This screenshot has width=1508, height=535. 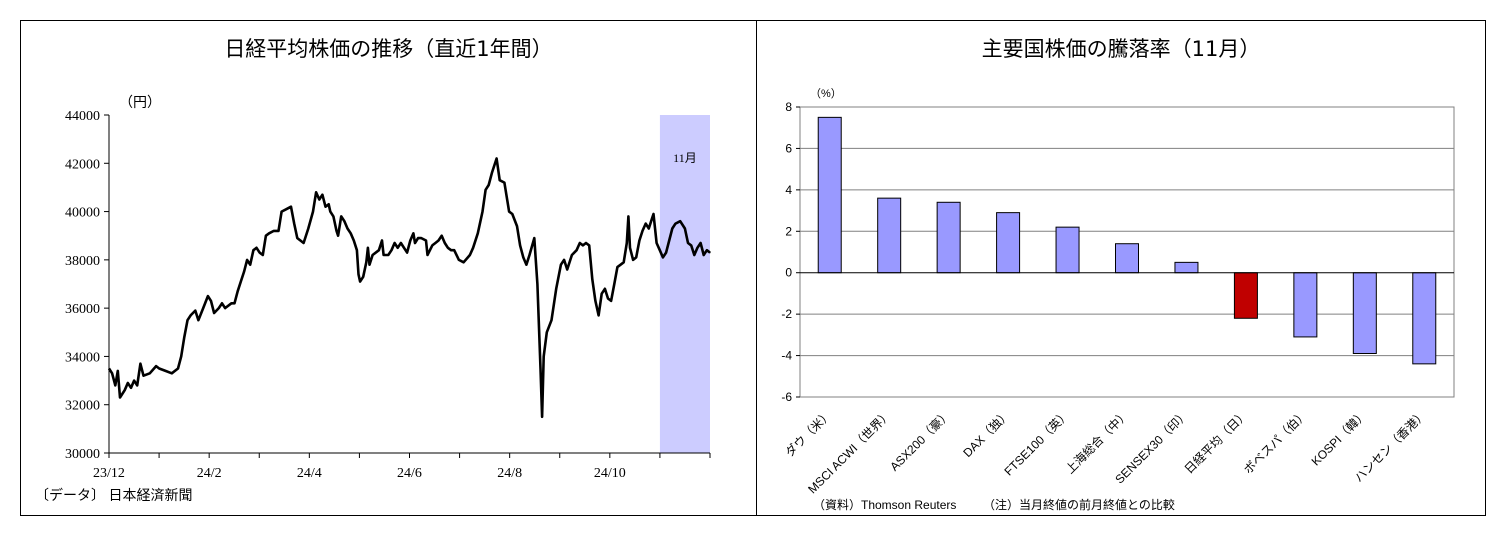 What do you see at coordinates (109, 473) in the screenshot?
I see `x-tick-label: 23/12` at bounding box center [109, 473].